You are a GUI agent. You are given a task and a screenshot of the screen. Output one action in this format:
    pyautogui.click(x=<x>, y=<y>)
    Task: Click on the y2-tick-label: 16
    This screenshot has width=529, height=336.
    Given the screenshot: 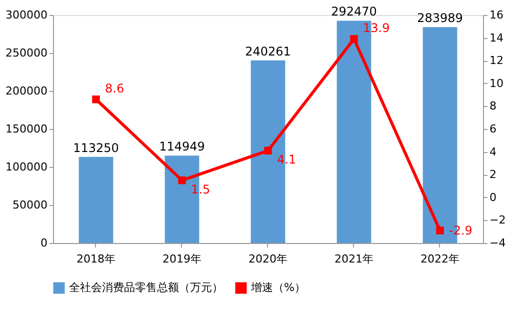 What is the action you would take?
    pyautogui.click(x=497, y=15)
    